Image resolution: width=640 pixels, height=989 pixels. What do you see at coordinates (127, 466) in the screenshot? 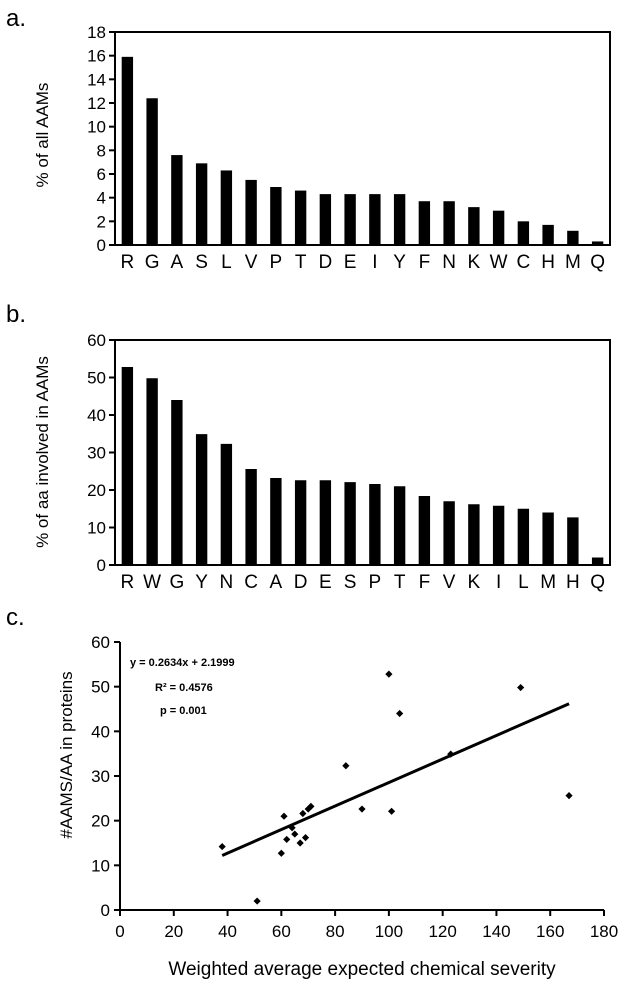
I see `panel-b-bar-R` at bounding box center [127, 466].